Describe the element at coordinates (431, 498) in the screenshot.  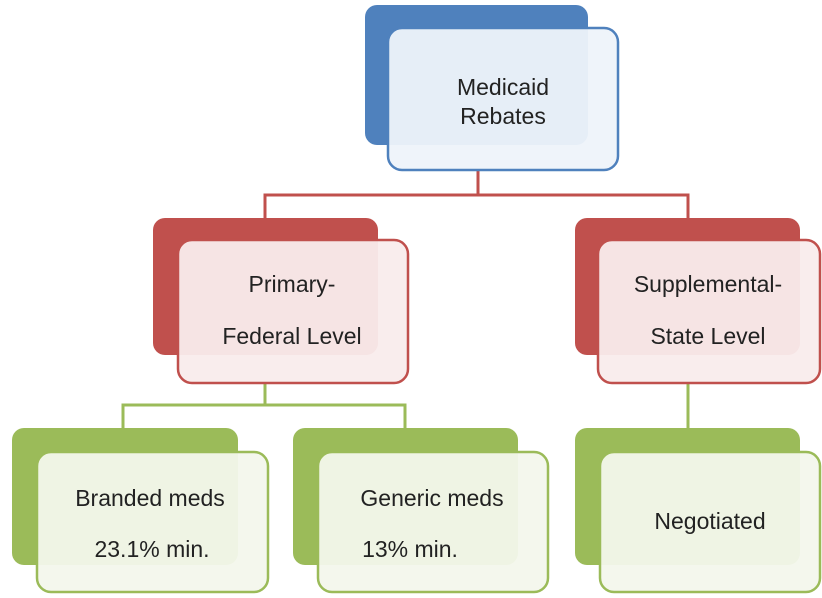
I see `node-label: Generic meds` at that location.